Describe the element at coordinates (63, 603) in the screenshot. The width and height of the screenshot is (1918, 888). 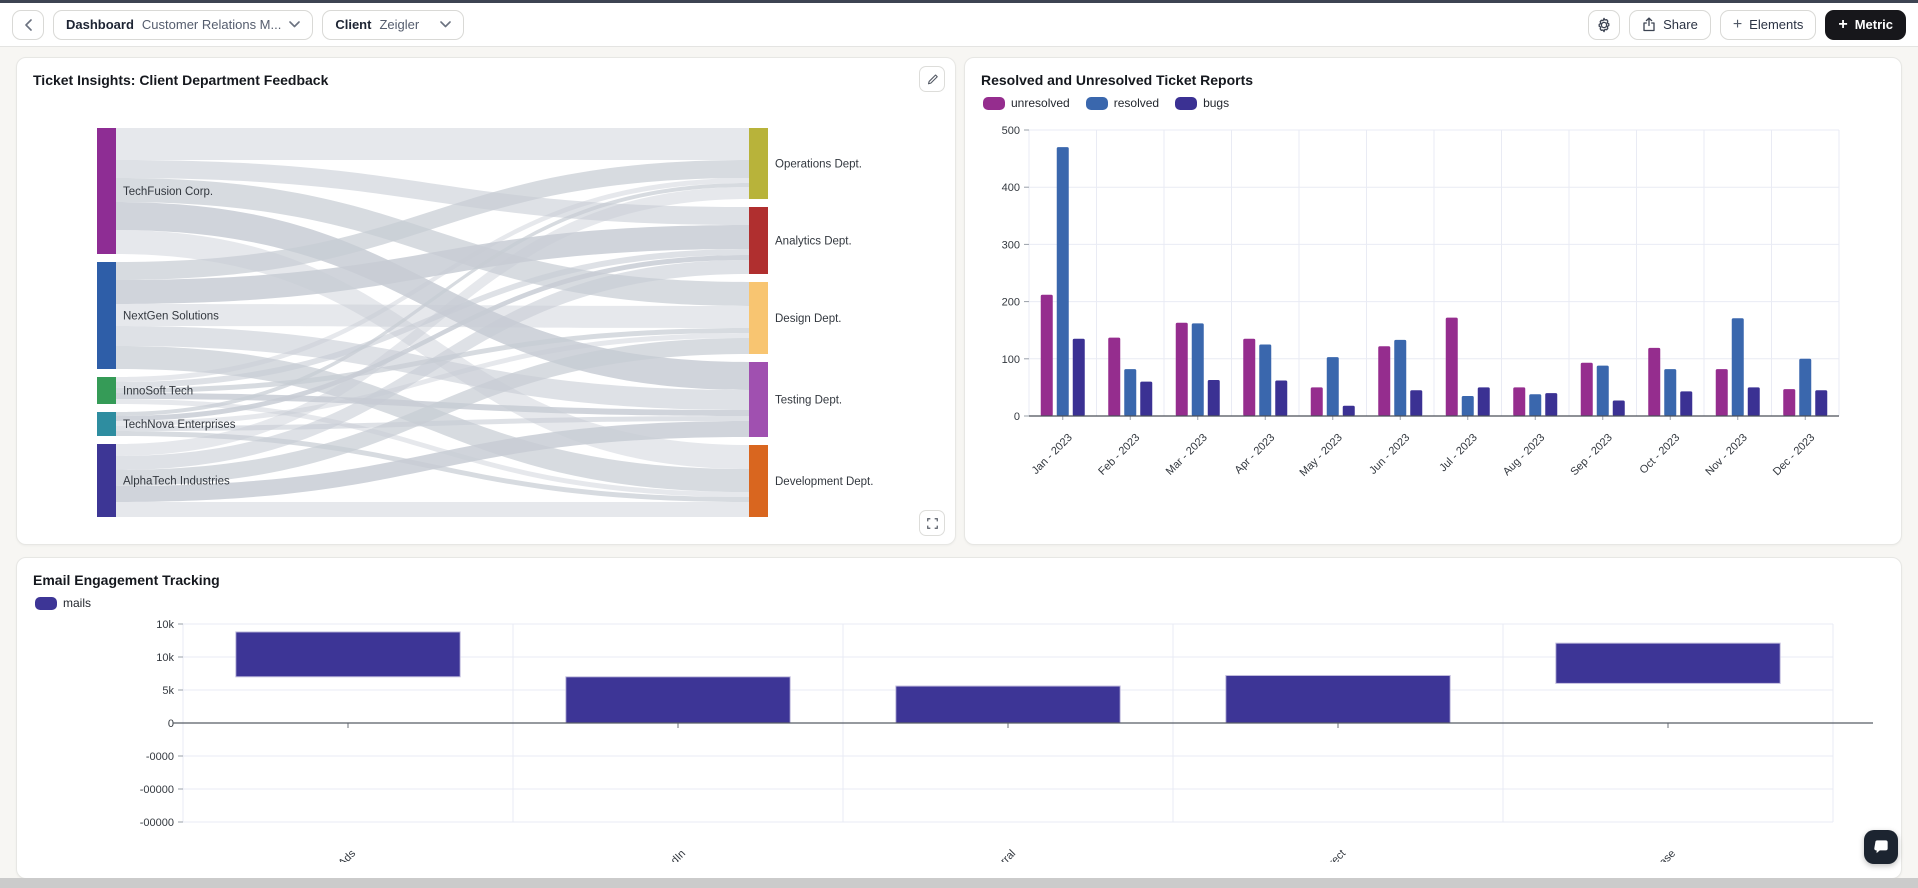
I see `legend-item: mails` at that location.